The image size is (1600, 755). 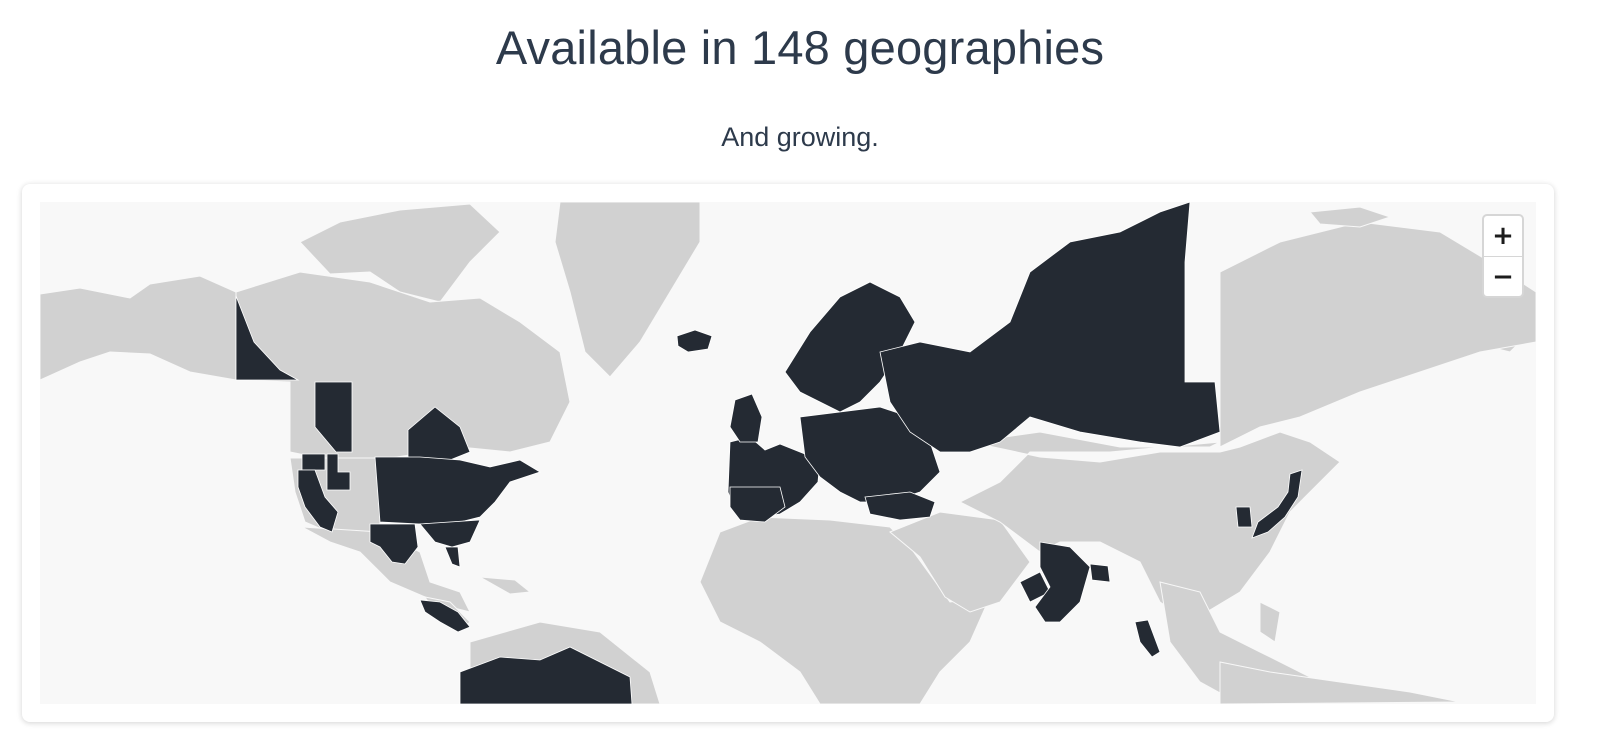 I want to click on zoom-out-button: −, so click(x=1503, y=277).